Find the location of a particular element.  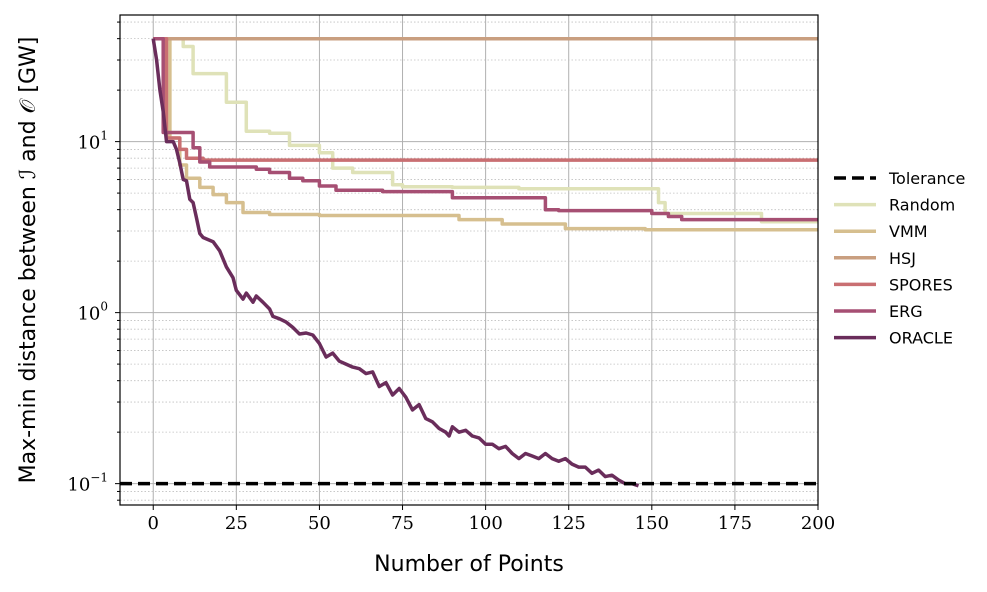

x-tick-label: 25 is located at coordinates (236, 523).